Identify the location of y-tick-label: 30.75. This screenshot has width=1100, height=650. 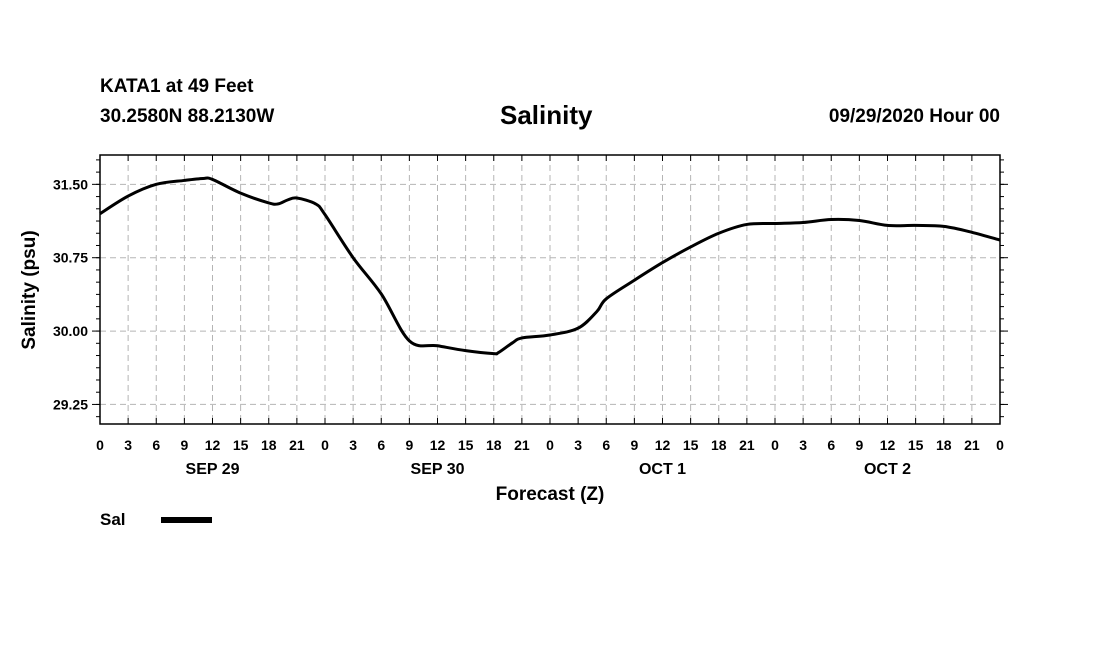
(70, 258).